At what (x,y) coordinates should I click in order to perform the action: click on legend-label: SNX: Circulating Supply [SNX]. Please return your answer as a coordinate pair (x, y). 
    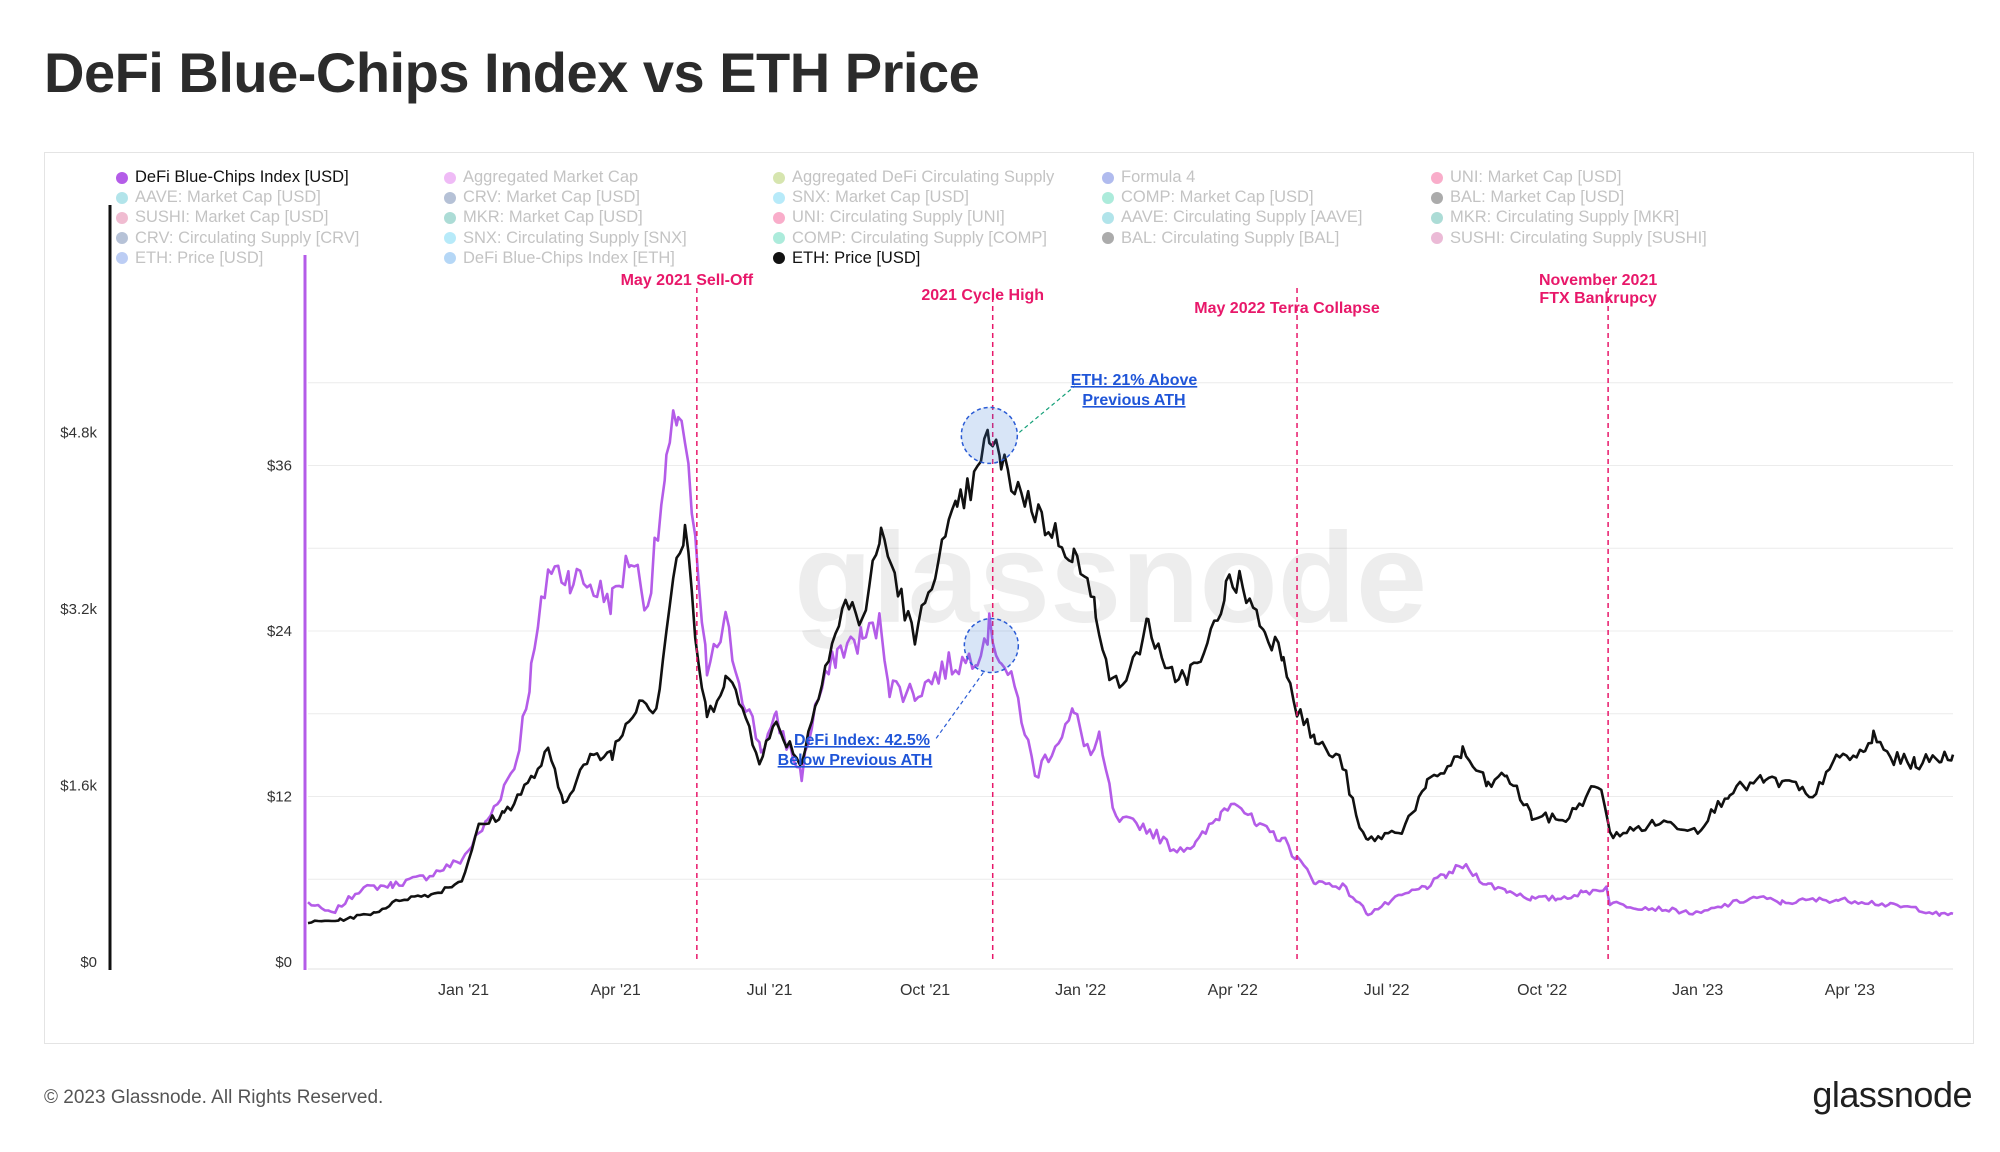
    Looking at the image, I should click on (575, 237).